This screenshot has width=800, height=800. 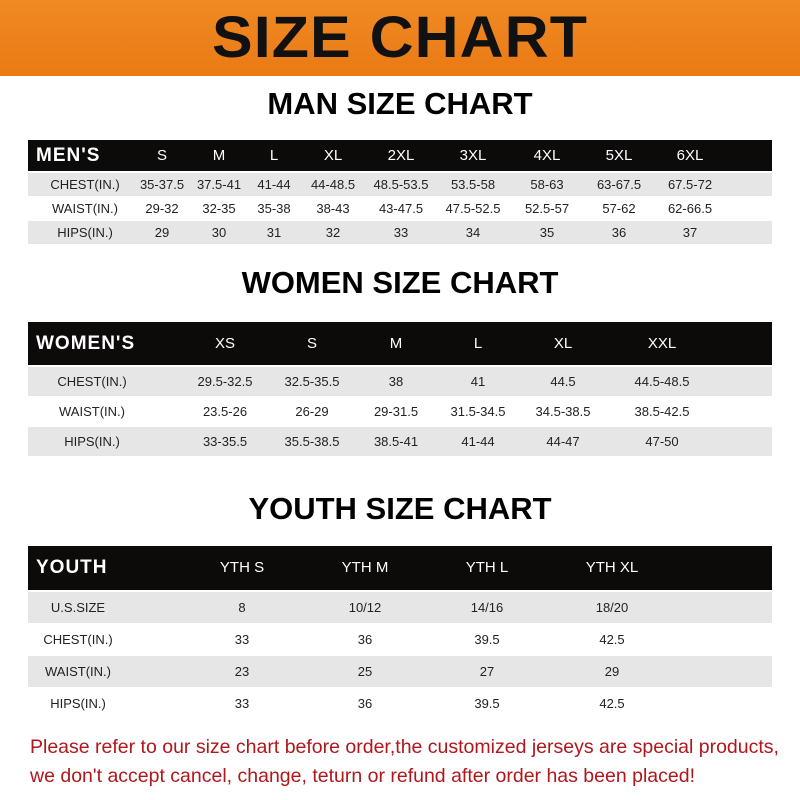 What do you see at coordinates (72, 567) in the screenshot?
I see `youth-header-label: YOUTH` at bounding box center [72, 567].